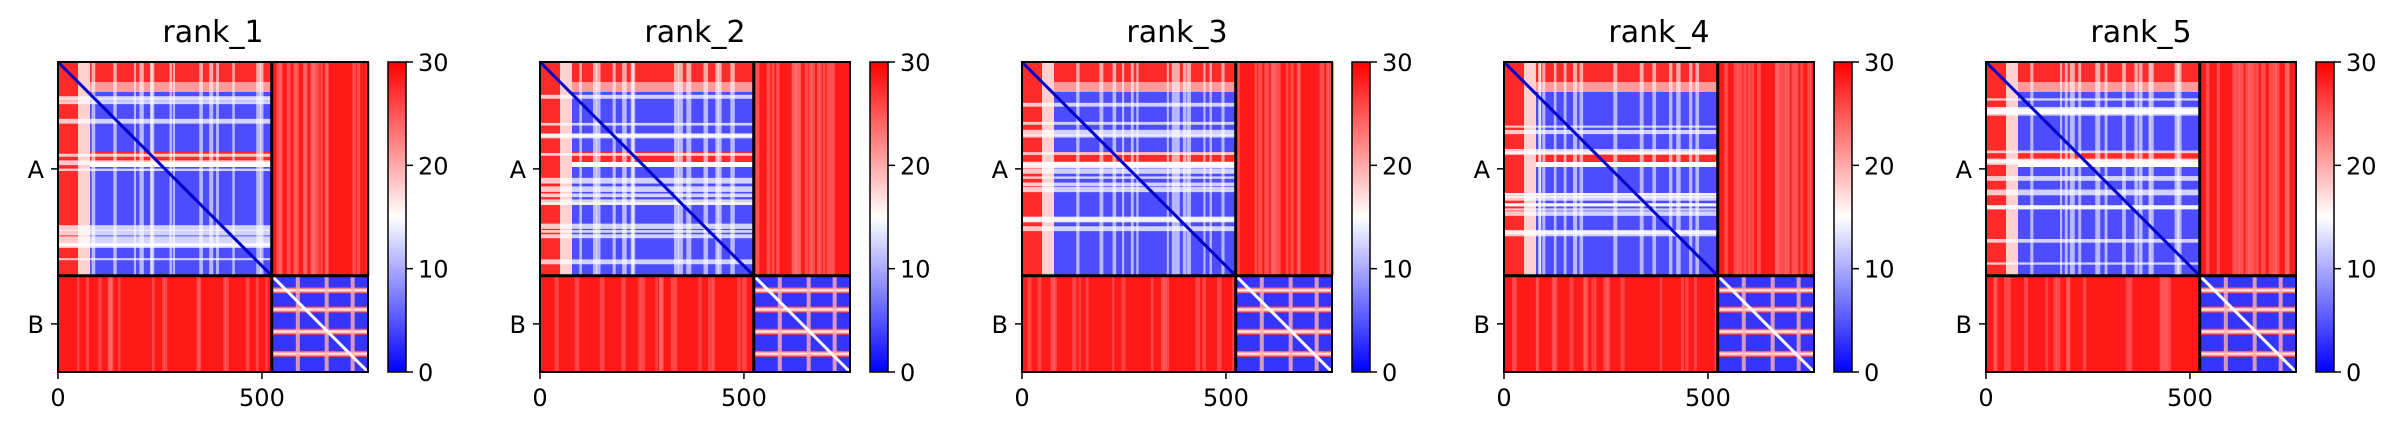 The image size is (2400, 438). I want to click on colorbar-tick-label: 20, so click(1879, 166).